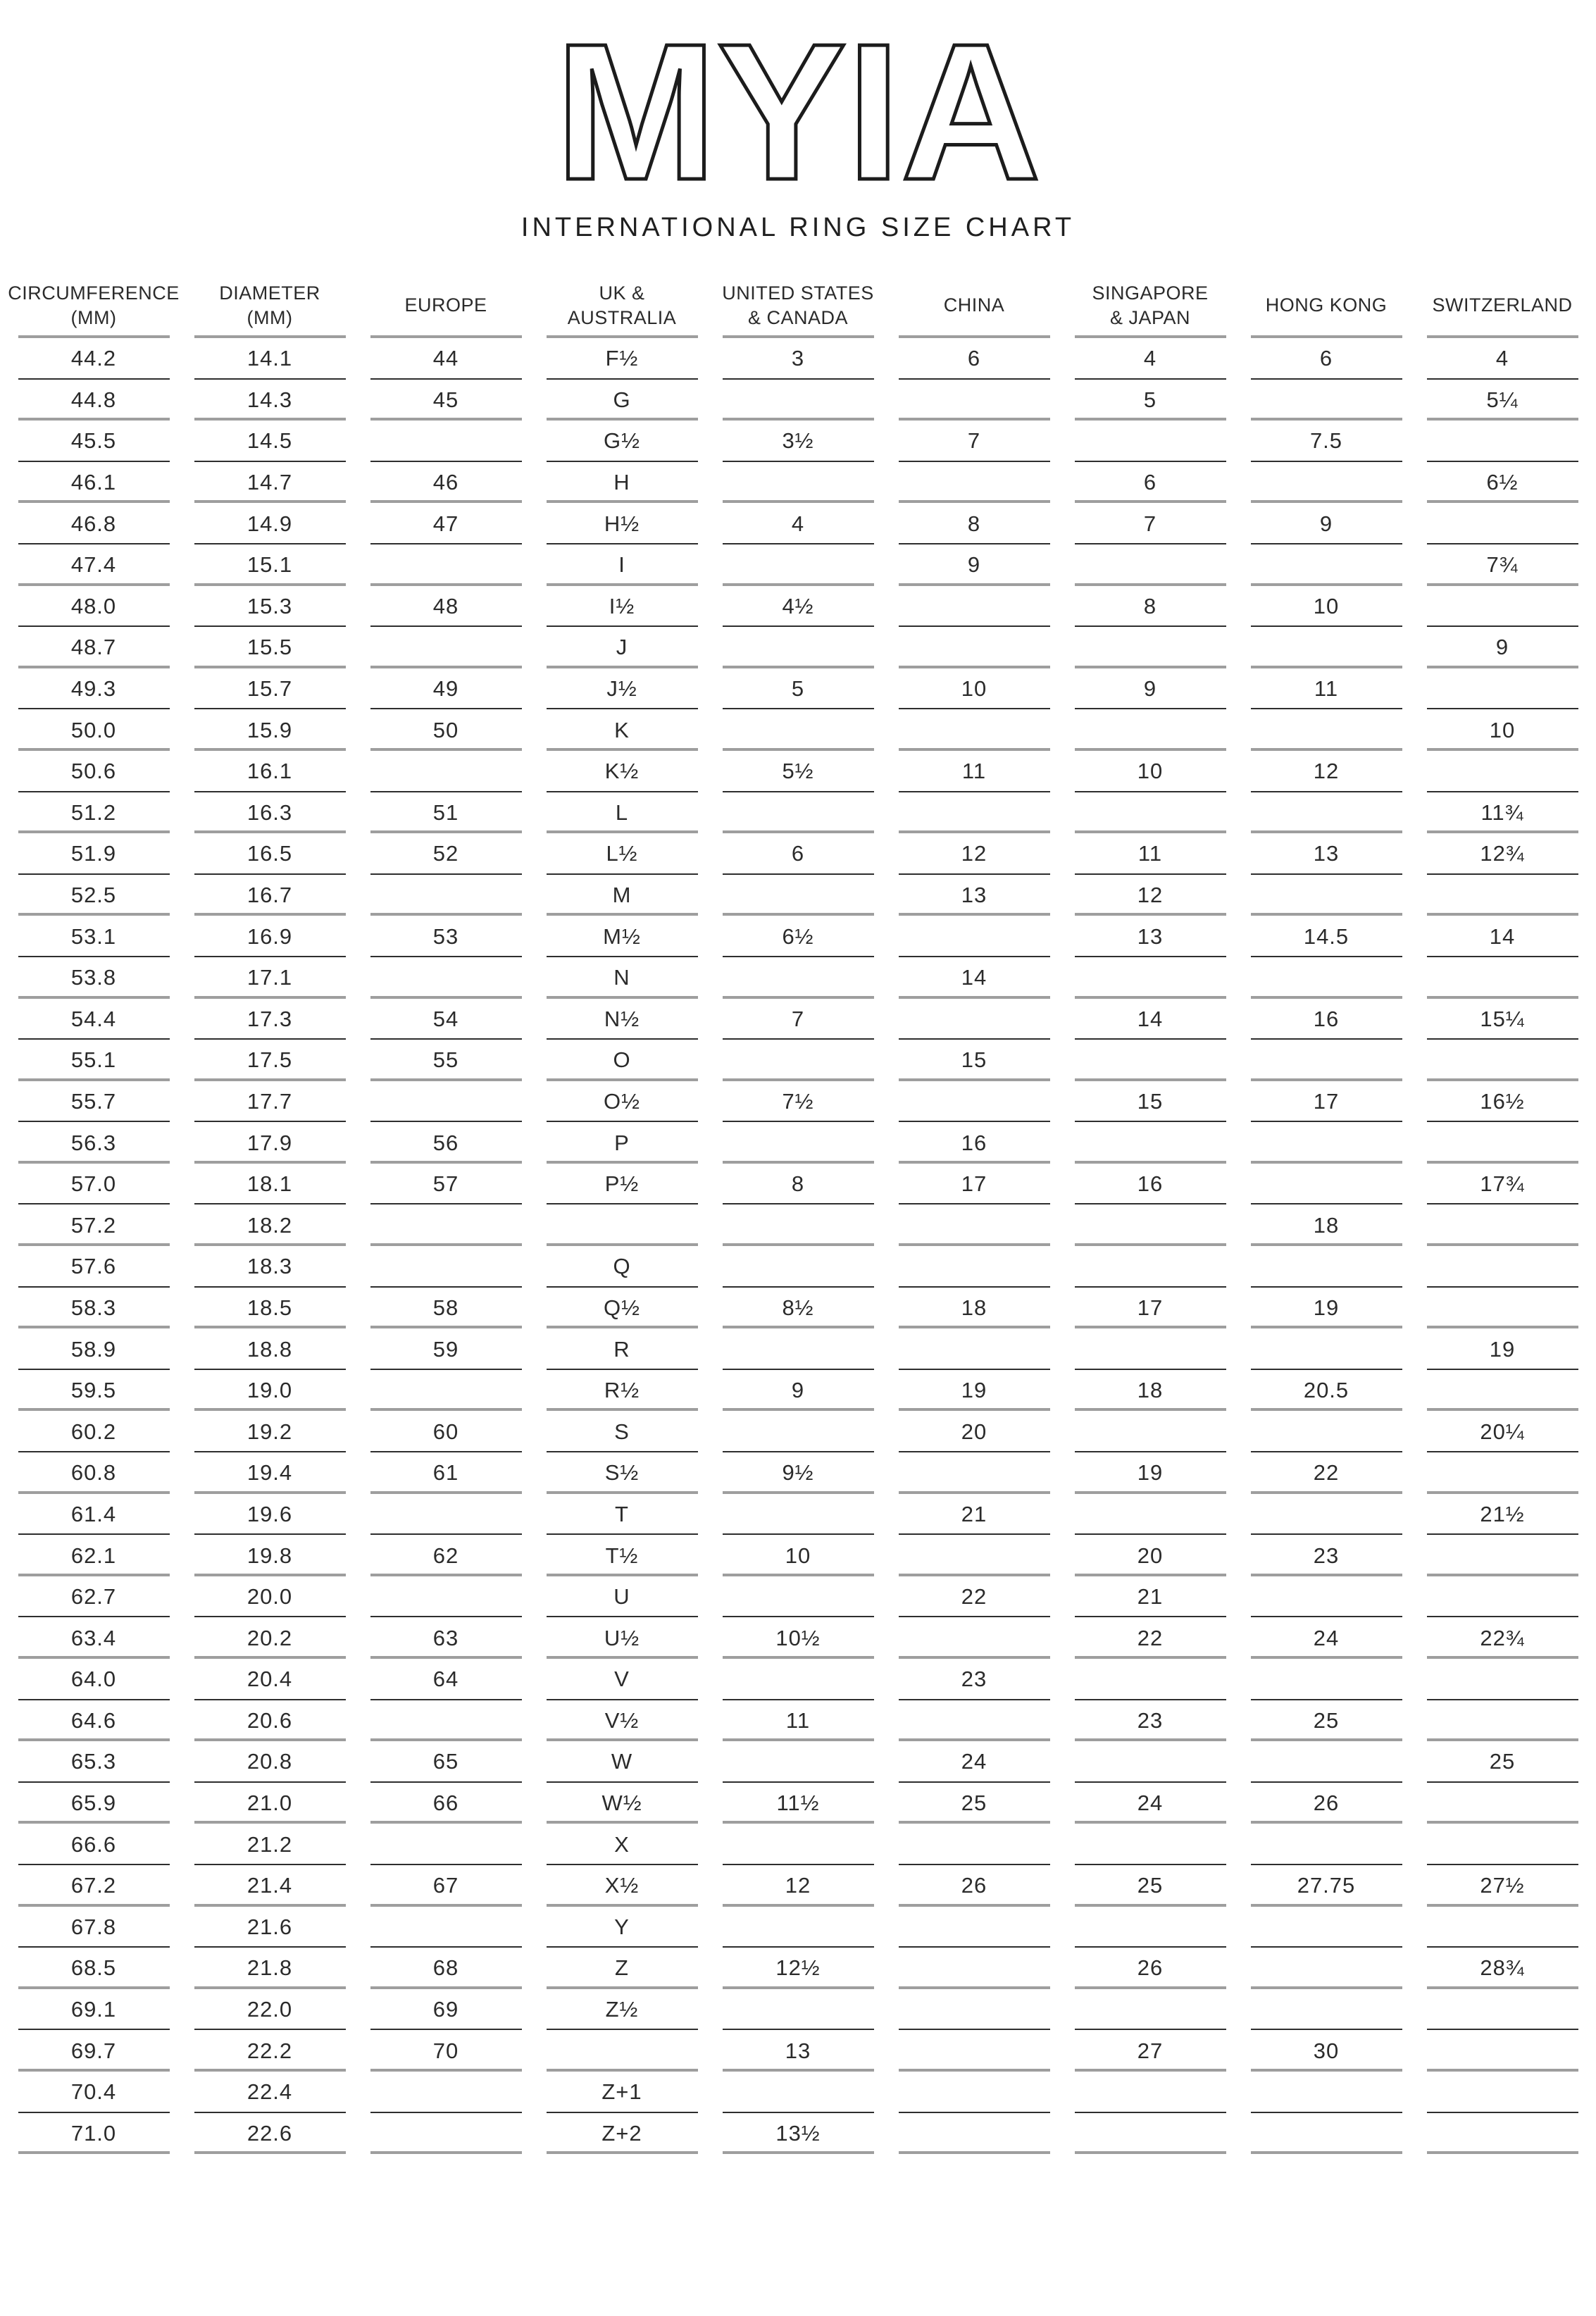  What do you see at coordinates (1150, 607) in the screenshot?
I see `table-cell: 8` at bounding box center [1150, 607].